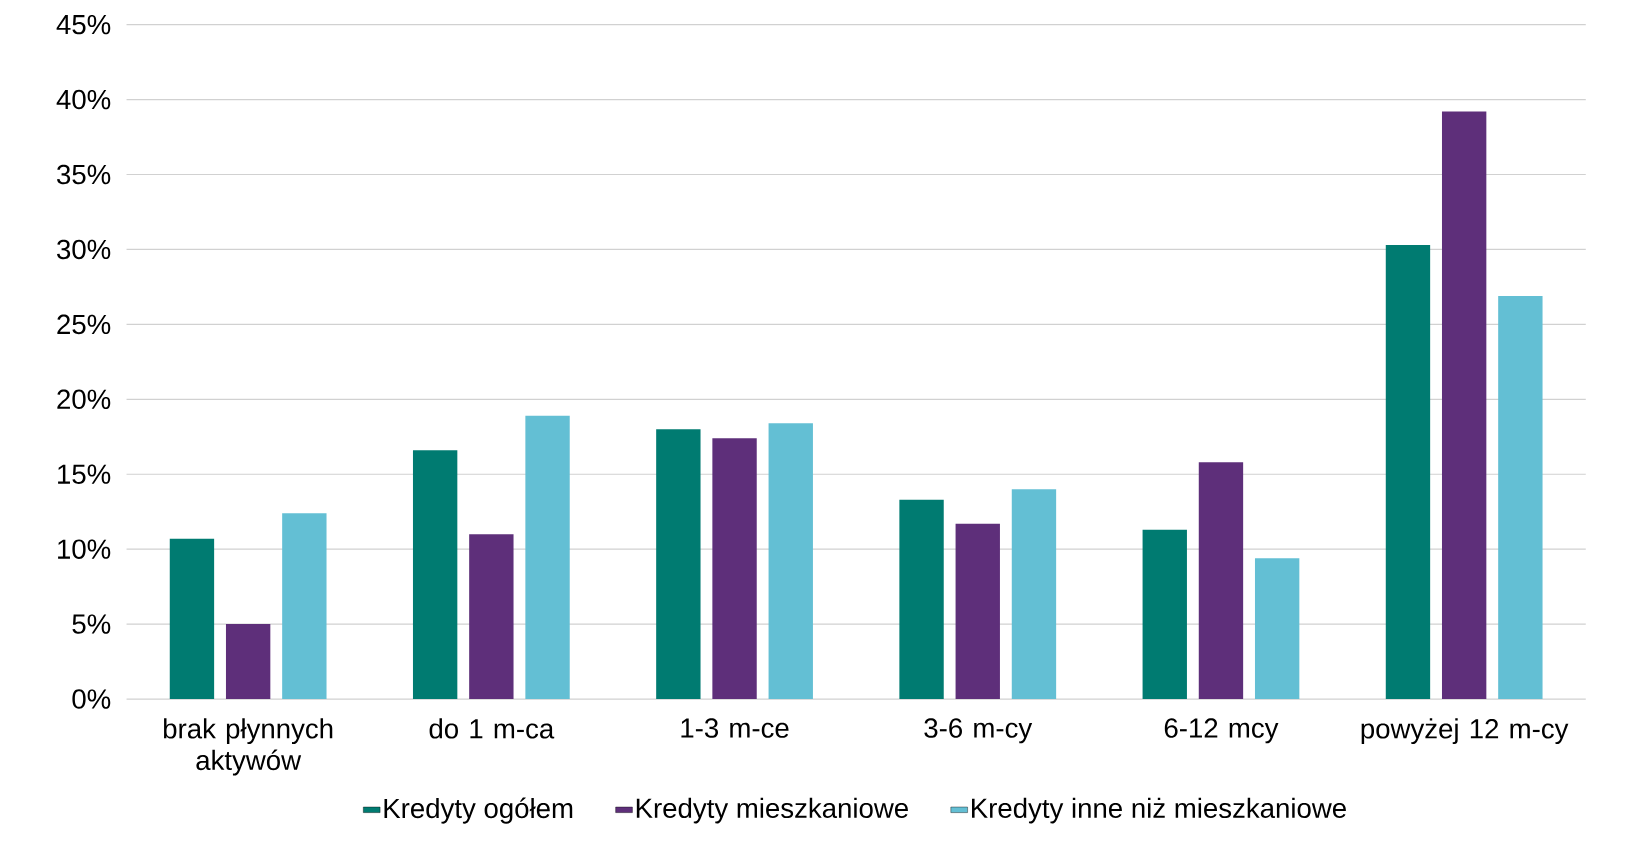 Image resolution: width=1640 pixels, height=847 pixels. I want to click on y-tick-label: 45%, so click(83, 24).